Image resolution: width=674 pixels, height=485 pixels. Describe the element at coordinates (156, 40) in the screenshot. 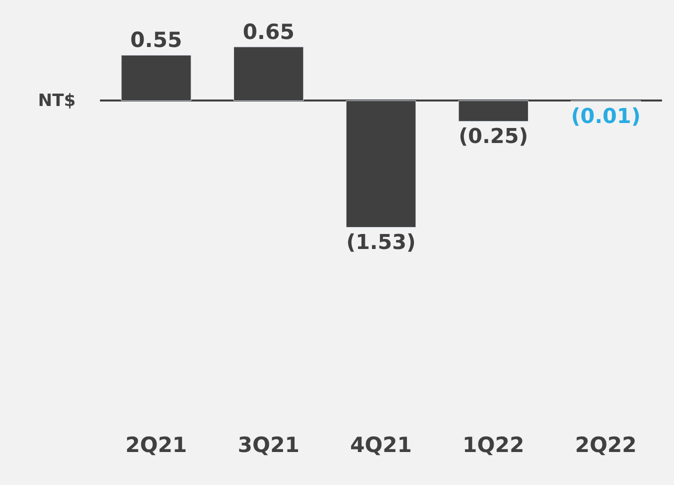

I see `data-label: 0.55` at that location.